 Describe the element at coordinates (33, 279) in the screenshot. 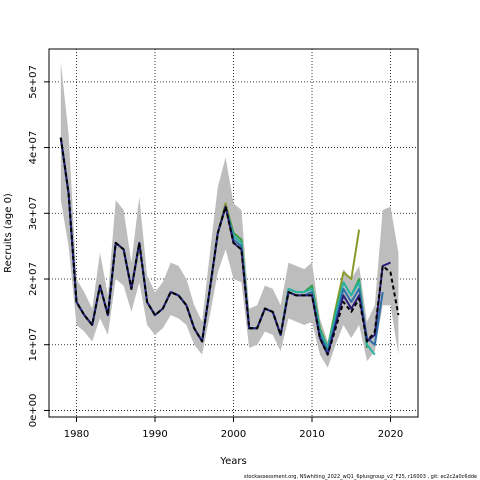

I see `y-tick-label: 2e+07` at that location.